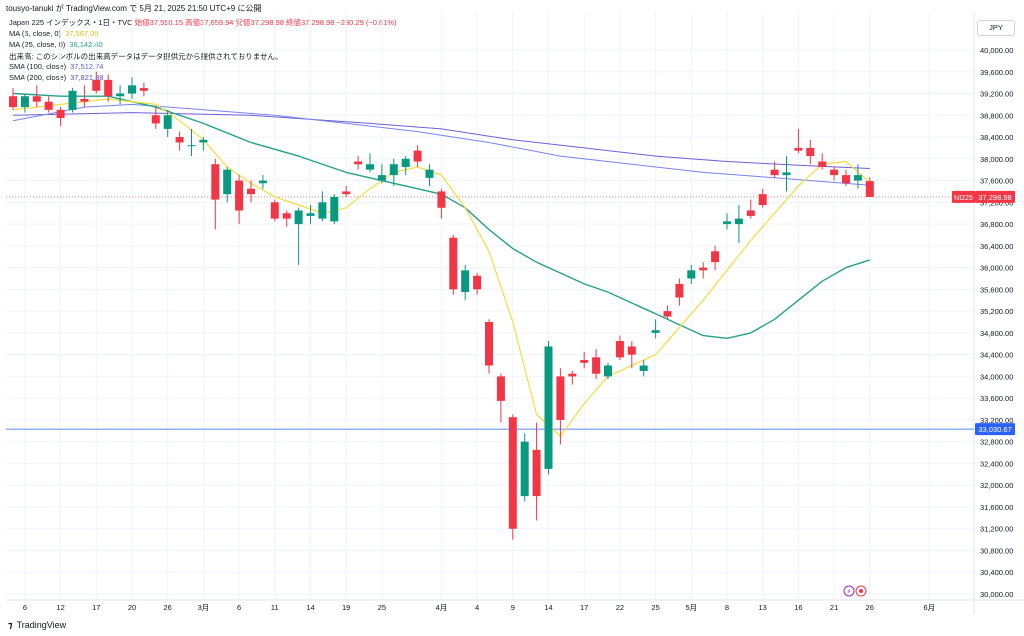 The image size is (1024, 636). What do you see at coordinates (346, 607) in the screenshot?
I see `x-tick-label: 19` at bounding box center [346, 607].